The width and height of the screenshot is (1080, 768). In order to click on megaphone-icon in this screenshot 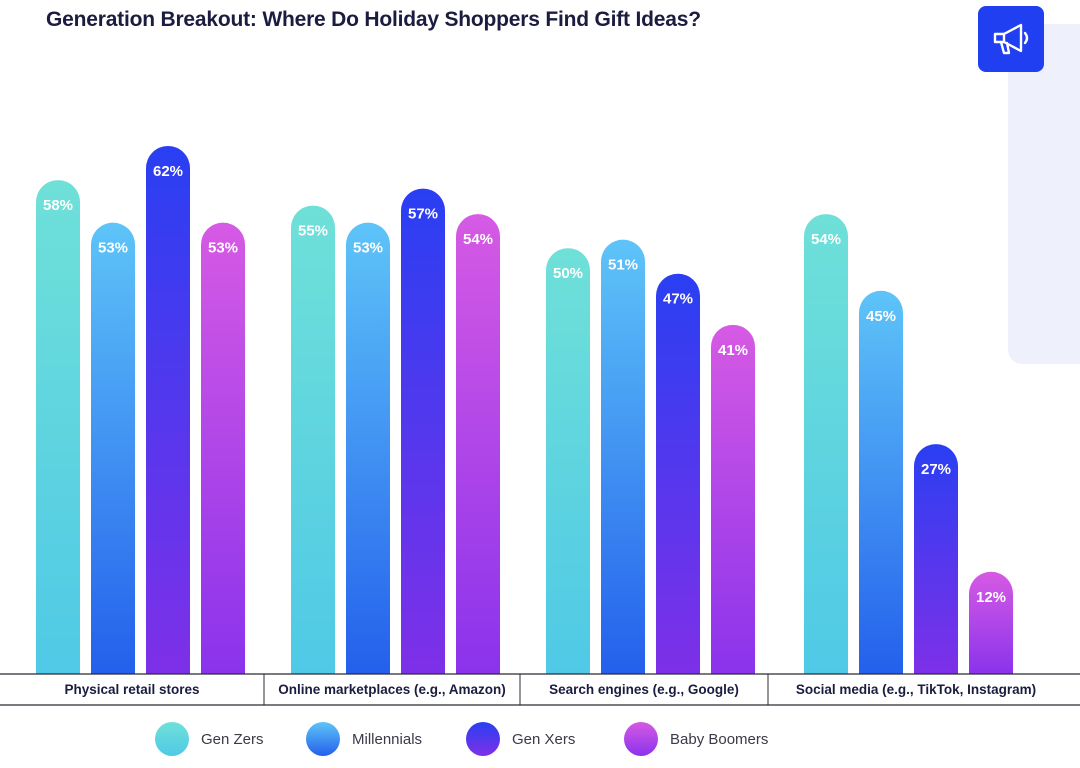, I will do `click(1011, 39)`.